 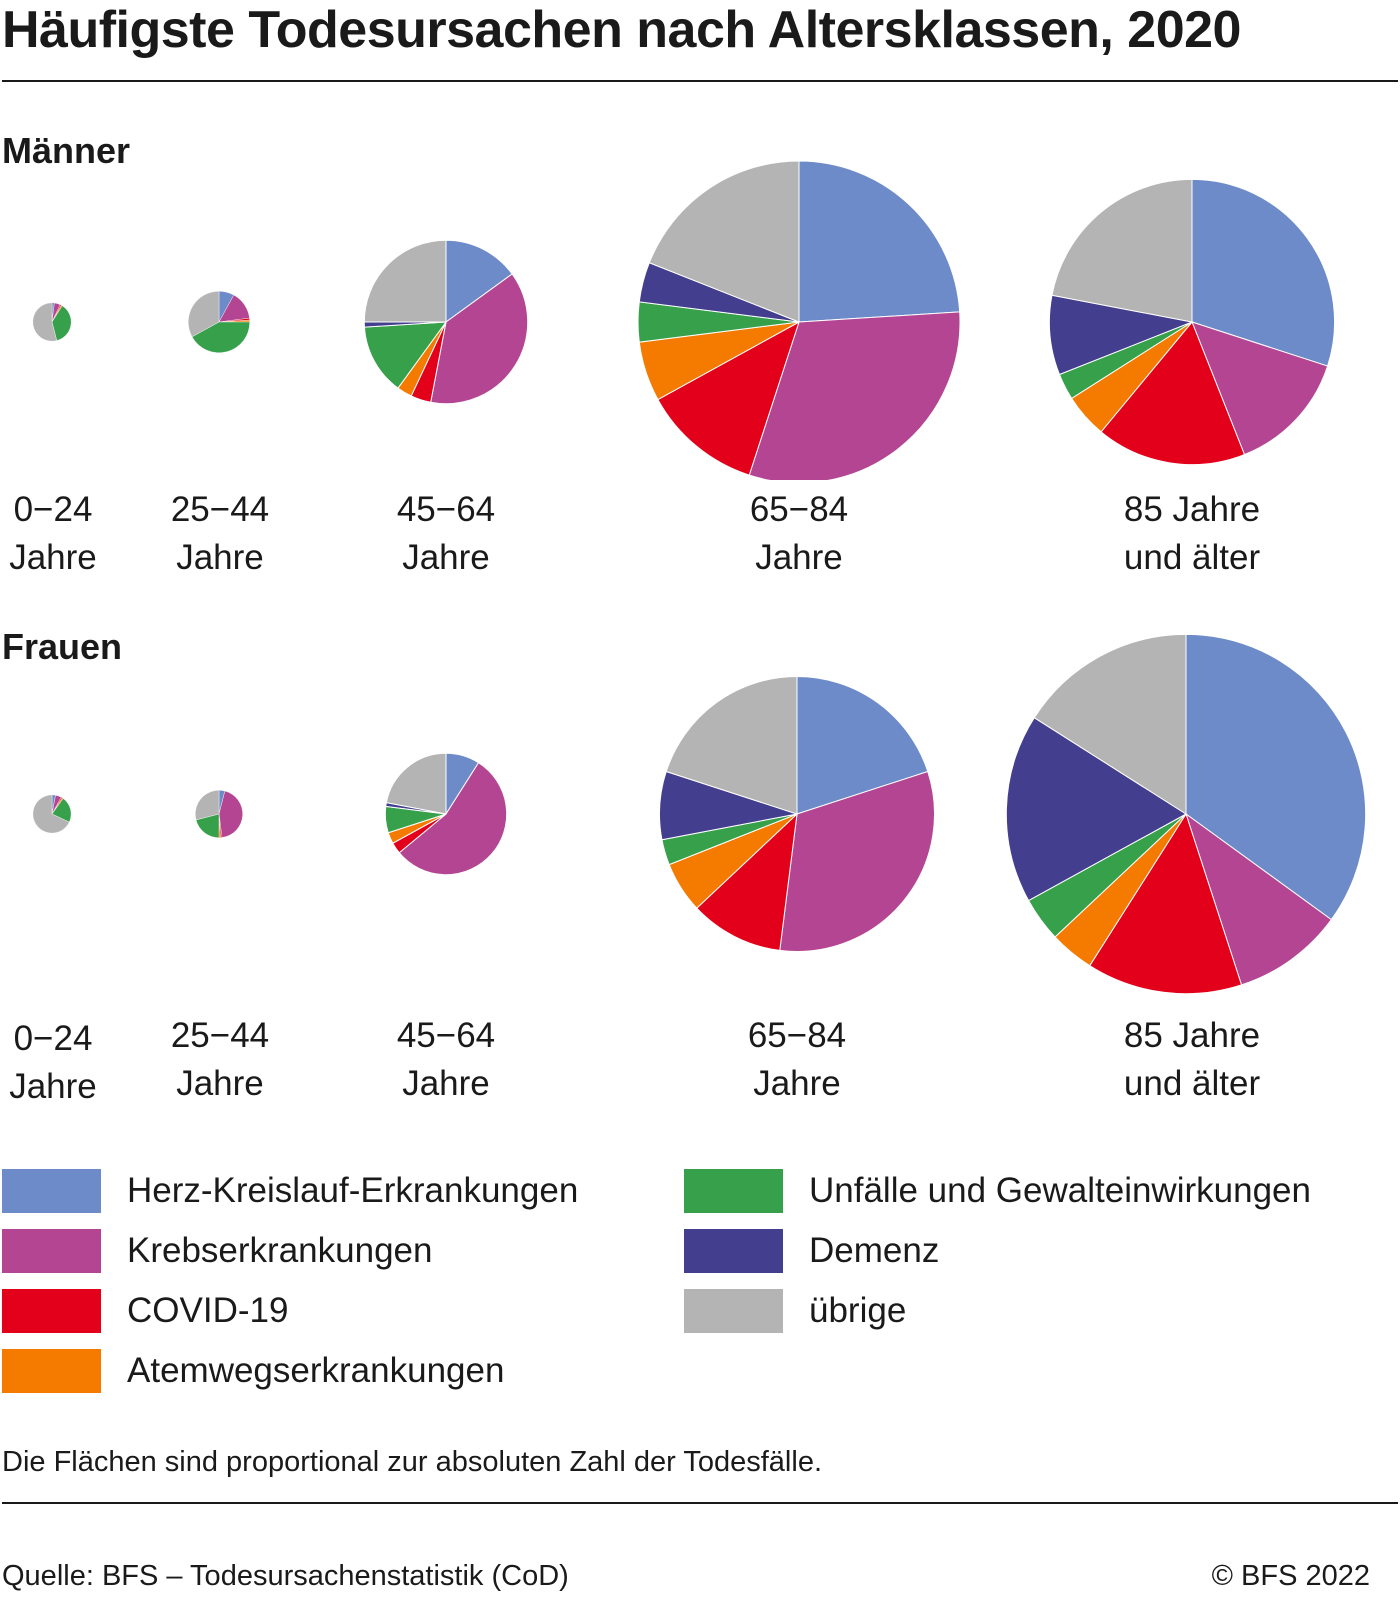 I want to click on legend-item-unfaelle: Unfälle und Gewalteinwirkungen, so click(x=997, y=1191).